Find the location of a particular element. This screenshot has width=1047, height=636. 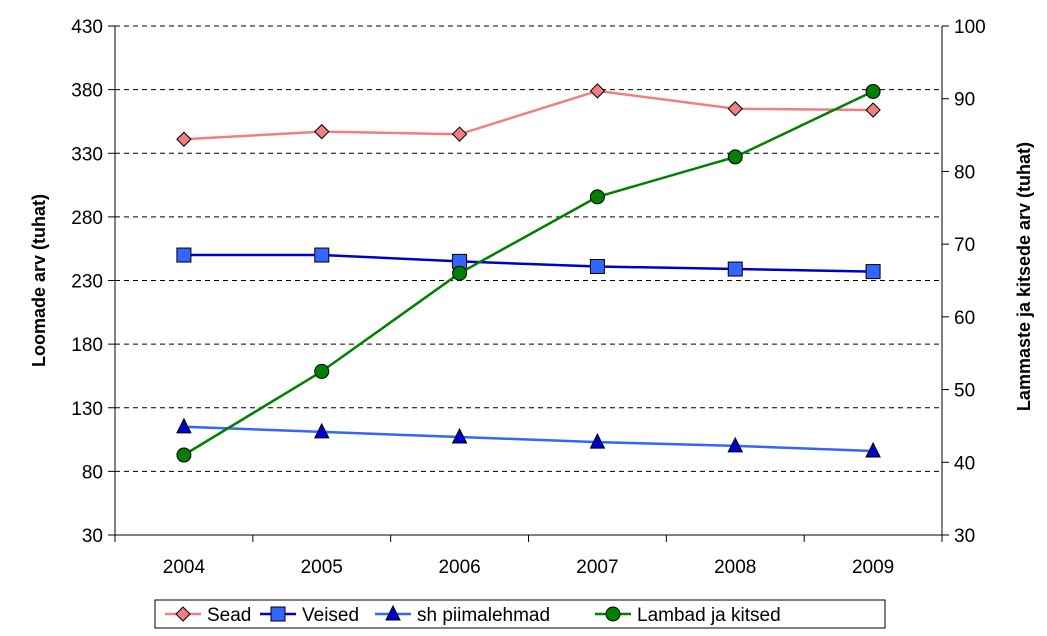

x-tick-label: 2007 is located at coordinates (597, 567).